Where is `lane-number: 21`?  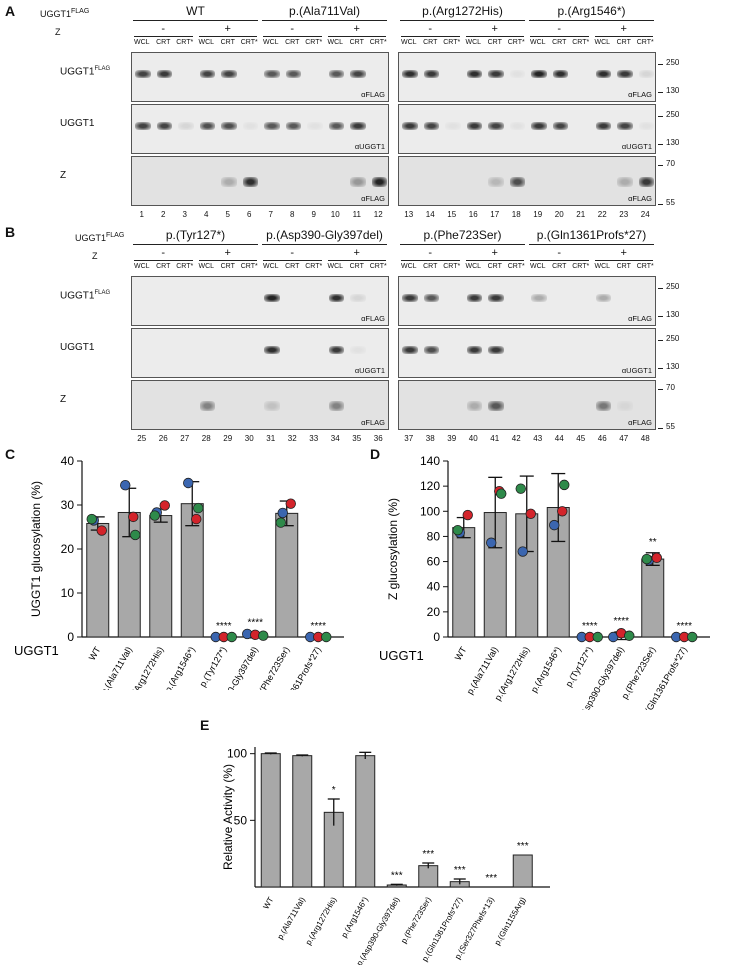
lane-number: 21 is located at coordinates (581, 214).